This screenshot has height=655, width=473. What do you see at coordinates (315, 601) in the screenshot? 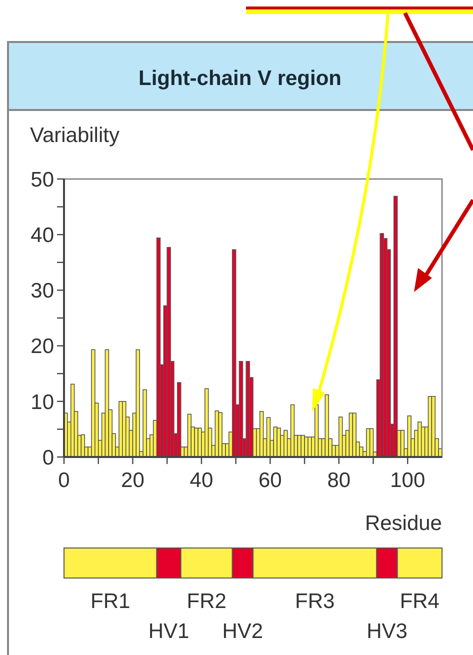
I see `text: FR3` at bounding box center [315, 601].